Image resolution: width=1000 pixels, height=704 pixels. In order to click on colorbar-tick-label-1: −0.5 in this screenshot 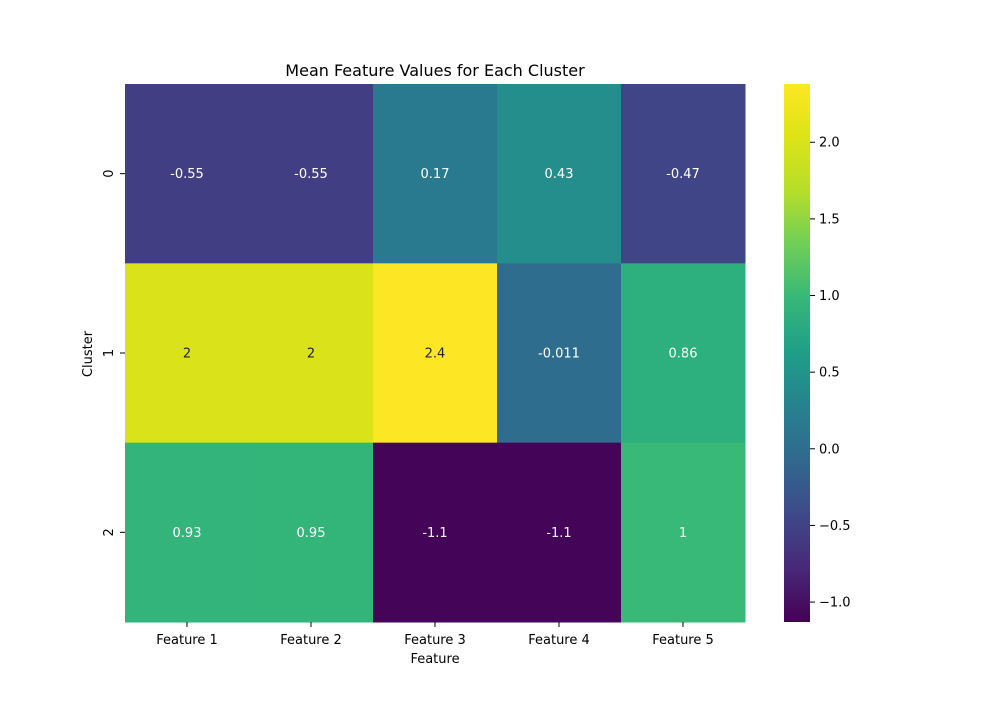, I will do `click(835, 526)`.